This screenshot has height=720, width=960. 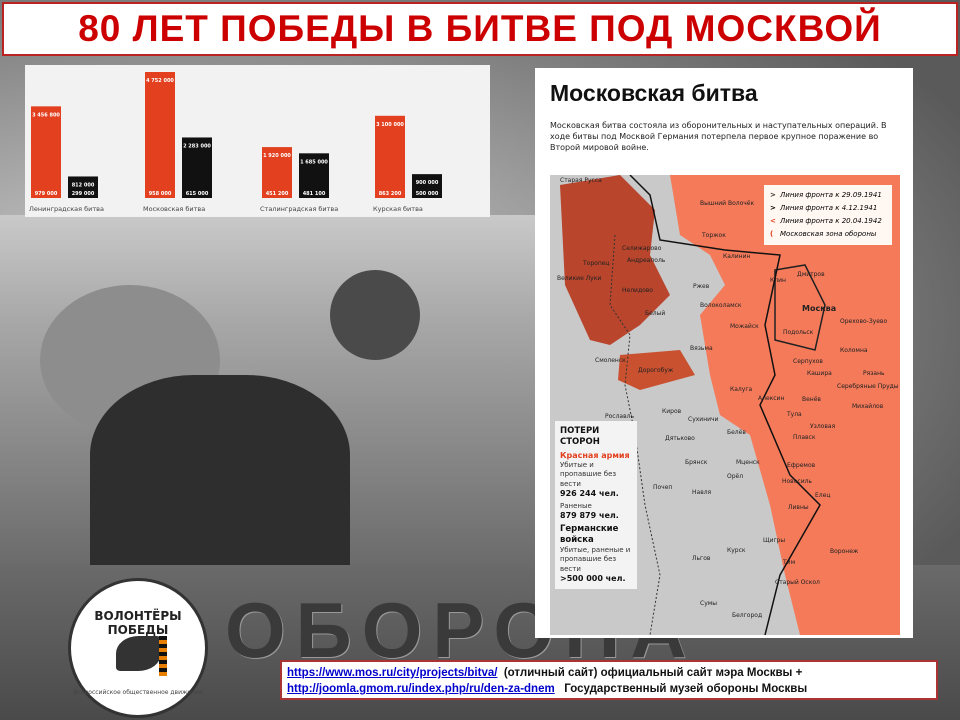 I want to click on front-line-1941, so click(x=725, y=405).